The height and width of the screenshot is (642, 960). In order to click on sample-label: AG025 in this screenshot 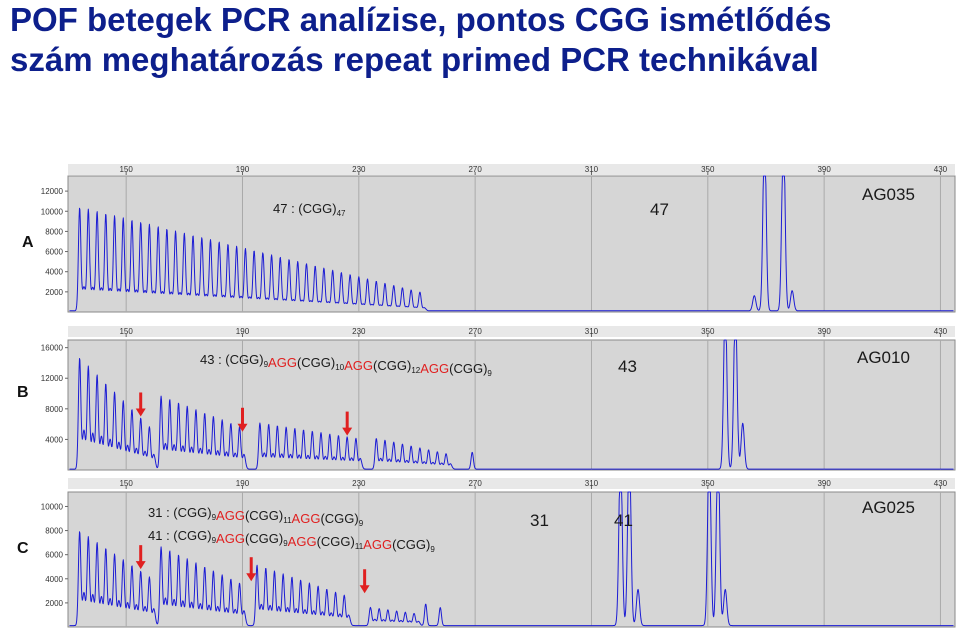, I will do `click(888, 507)`.